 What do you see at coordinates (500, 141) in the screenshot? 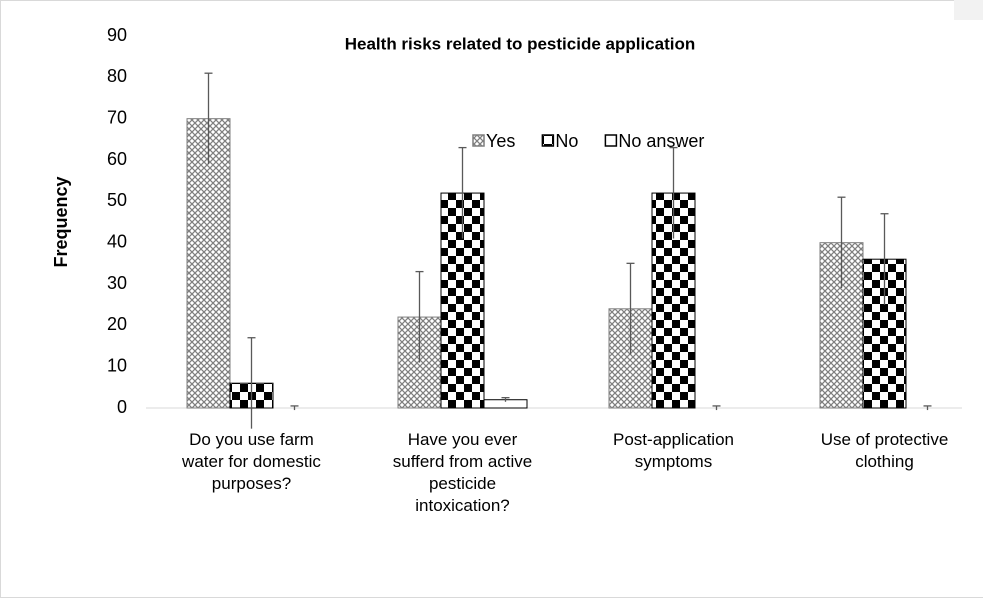
I see `legend-label: Yes` at bounding box center [500, 141].